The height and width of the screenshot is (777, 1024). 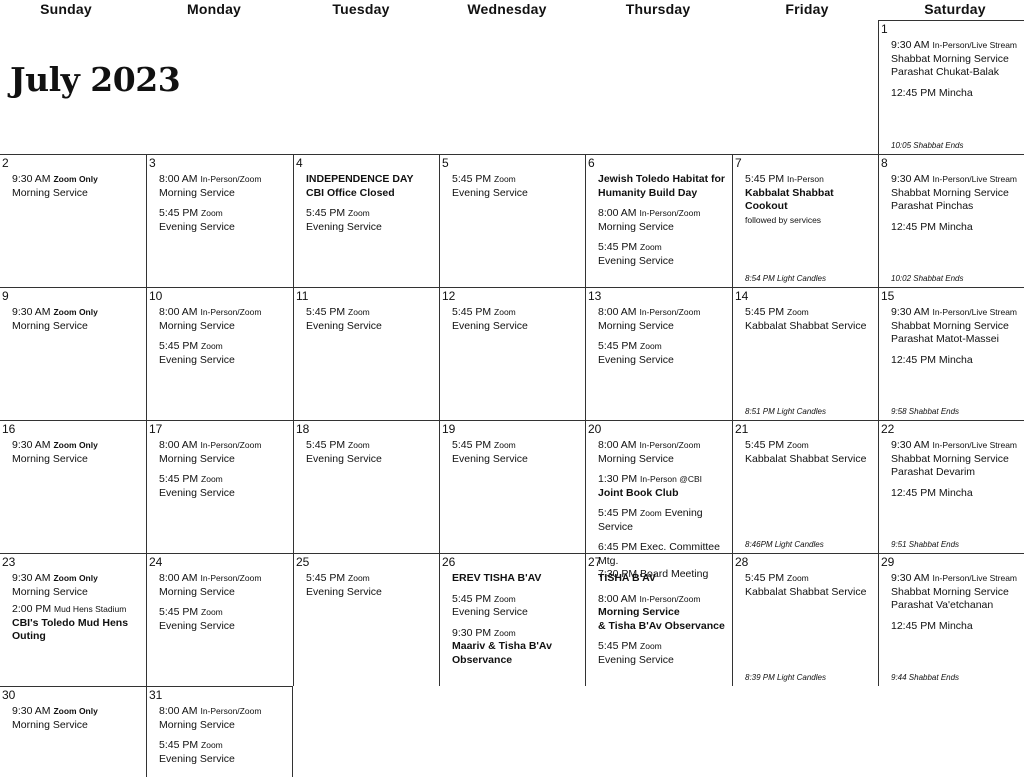 What do you see at coordinates (360, 186) in the screenshot?
I see `event: INDEPENDENCE DAY CBI Office Closed` at bounding box center [360, 186].